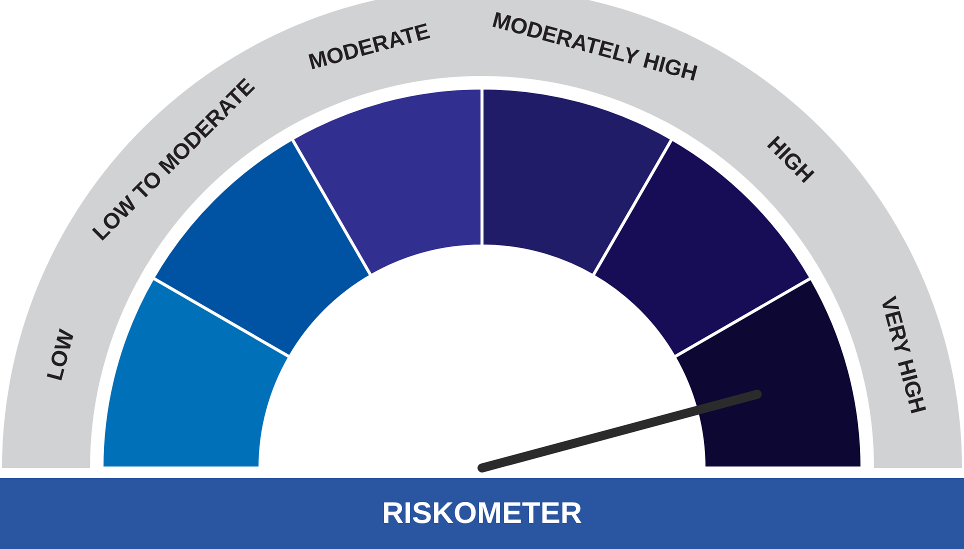 The image size is (964, 549). I want to click on text: RISKOMETER, so click(482, 513).